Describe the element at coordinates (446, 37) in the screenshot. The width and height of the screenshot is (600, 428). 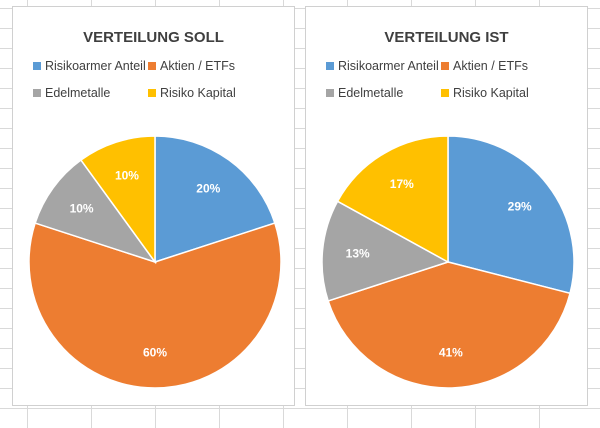
I see `chart-title: VERTEILUNG IST` at that location.